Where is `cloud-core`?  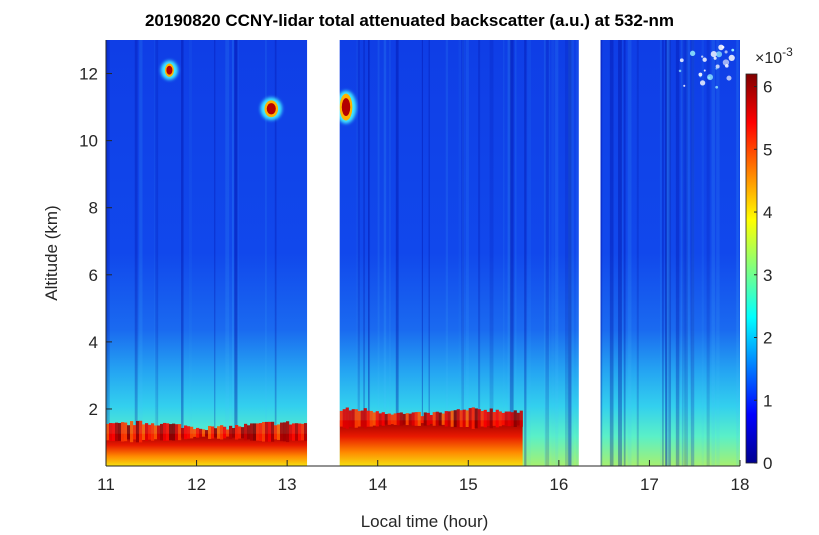 cloud-core is located at coordinates (346, 107).